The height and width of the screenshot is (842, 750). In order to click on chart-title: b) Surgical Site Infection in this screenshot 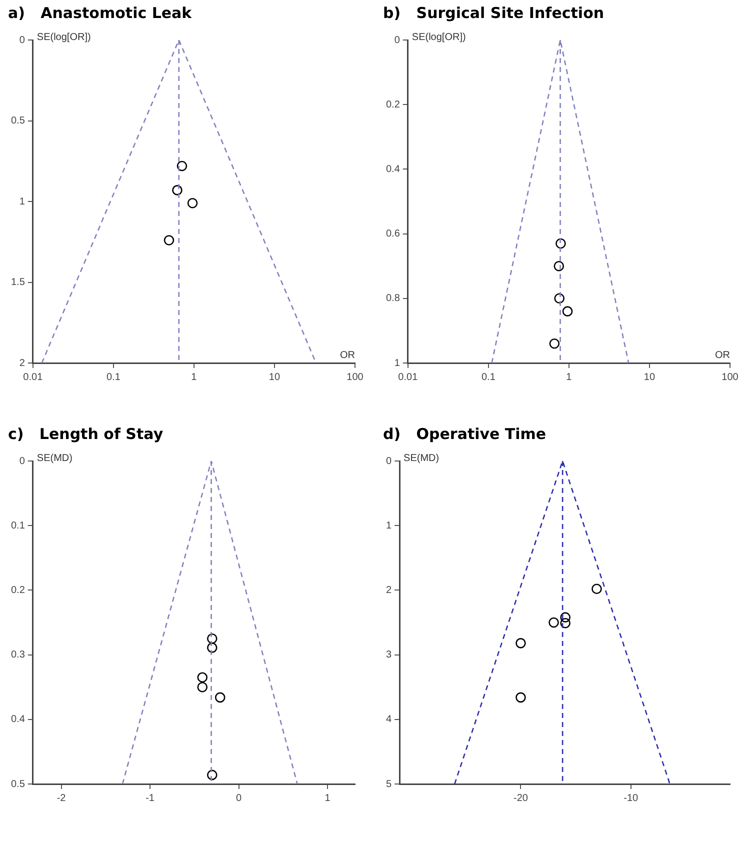, I will do `click(494, 14)`.